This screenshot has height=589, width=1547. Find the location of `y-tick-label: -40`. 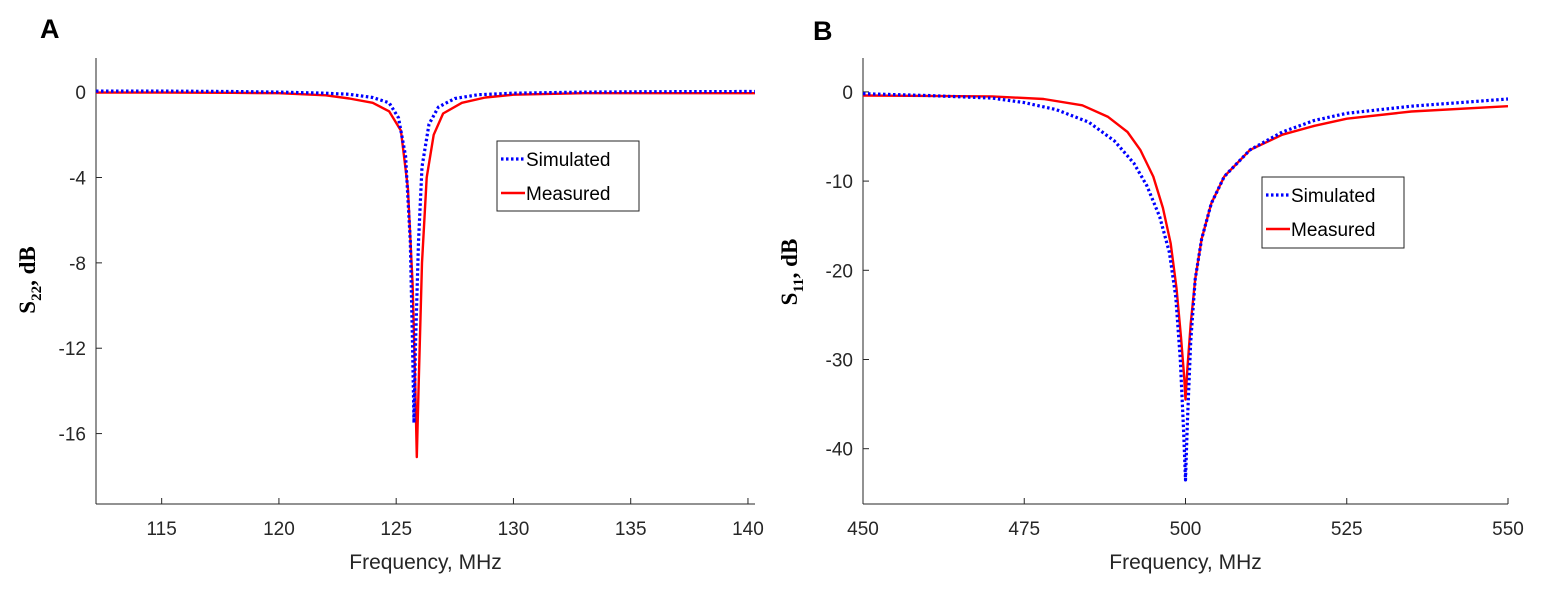

y-tick-label: -40 is located at coordinates (839, 450).